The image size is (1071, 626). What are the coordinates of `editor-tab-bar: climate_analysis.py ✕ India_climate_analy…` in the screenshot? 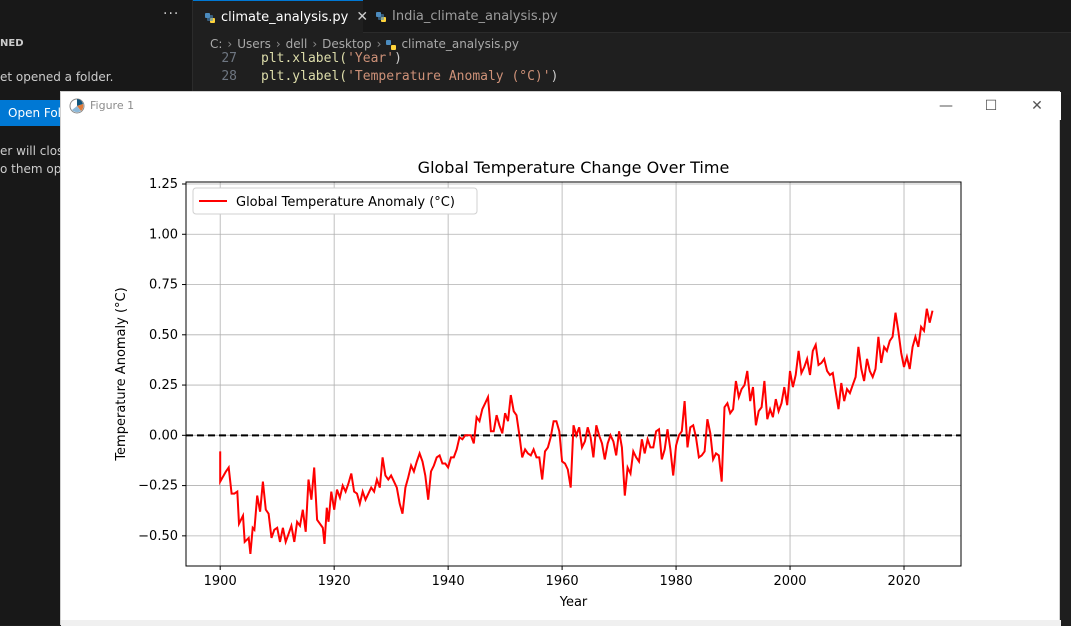 It's located at (632, 16).